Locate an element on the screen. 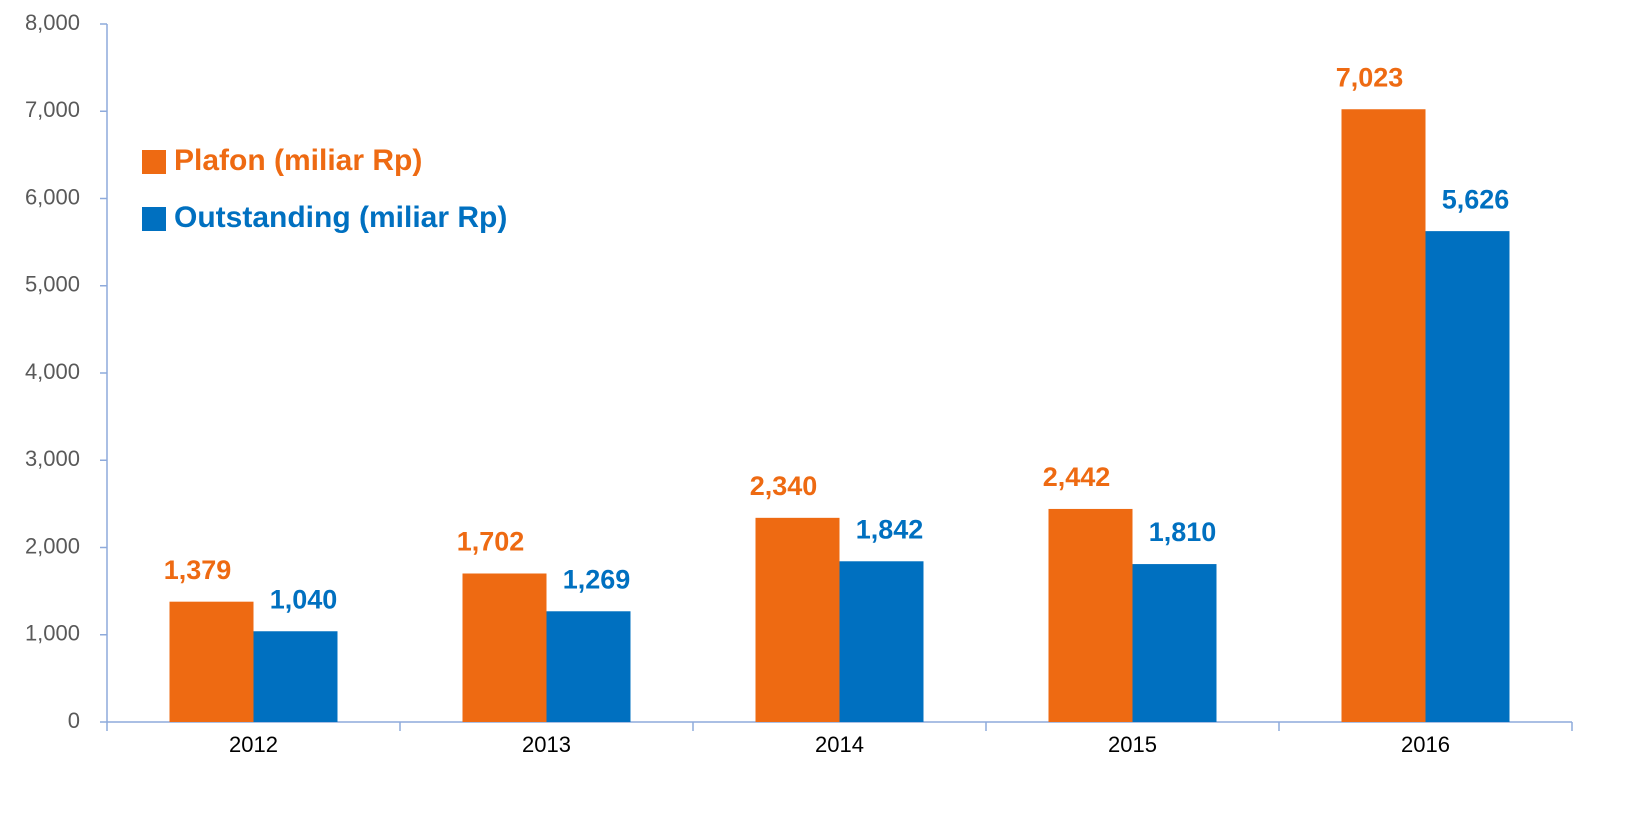 The width and height of the screenshot is (1649, 826). x-tick-label: 2016 is located at coordinates (1425, 744).